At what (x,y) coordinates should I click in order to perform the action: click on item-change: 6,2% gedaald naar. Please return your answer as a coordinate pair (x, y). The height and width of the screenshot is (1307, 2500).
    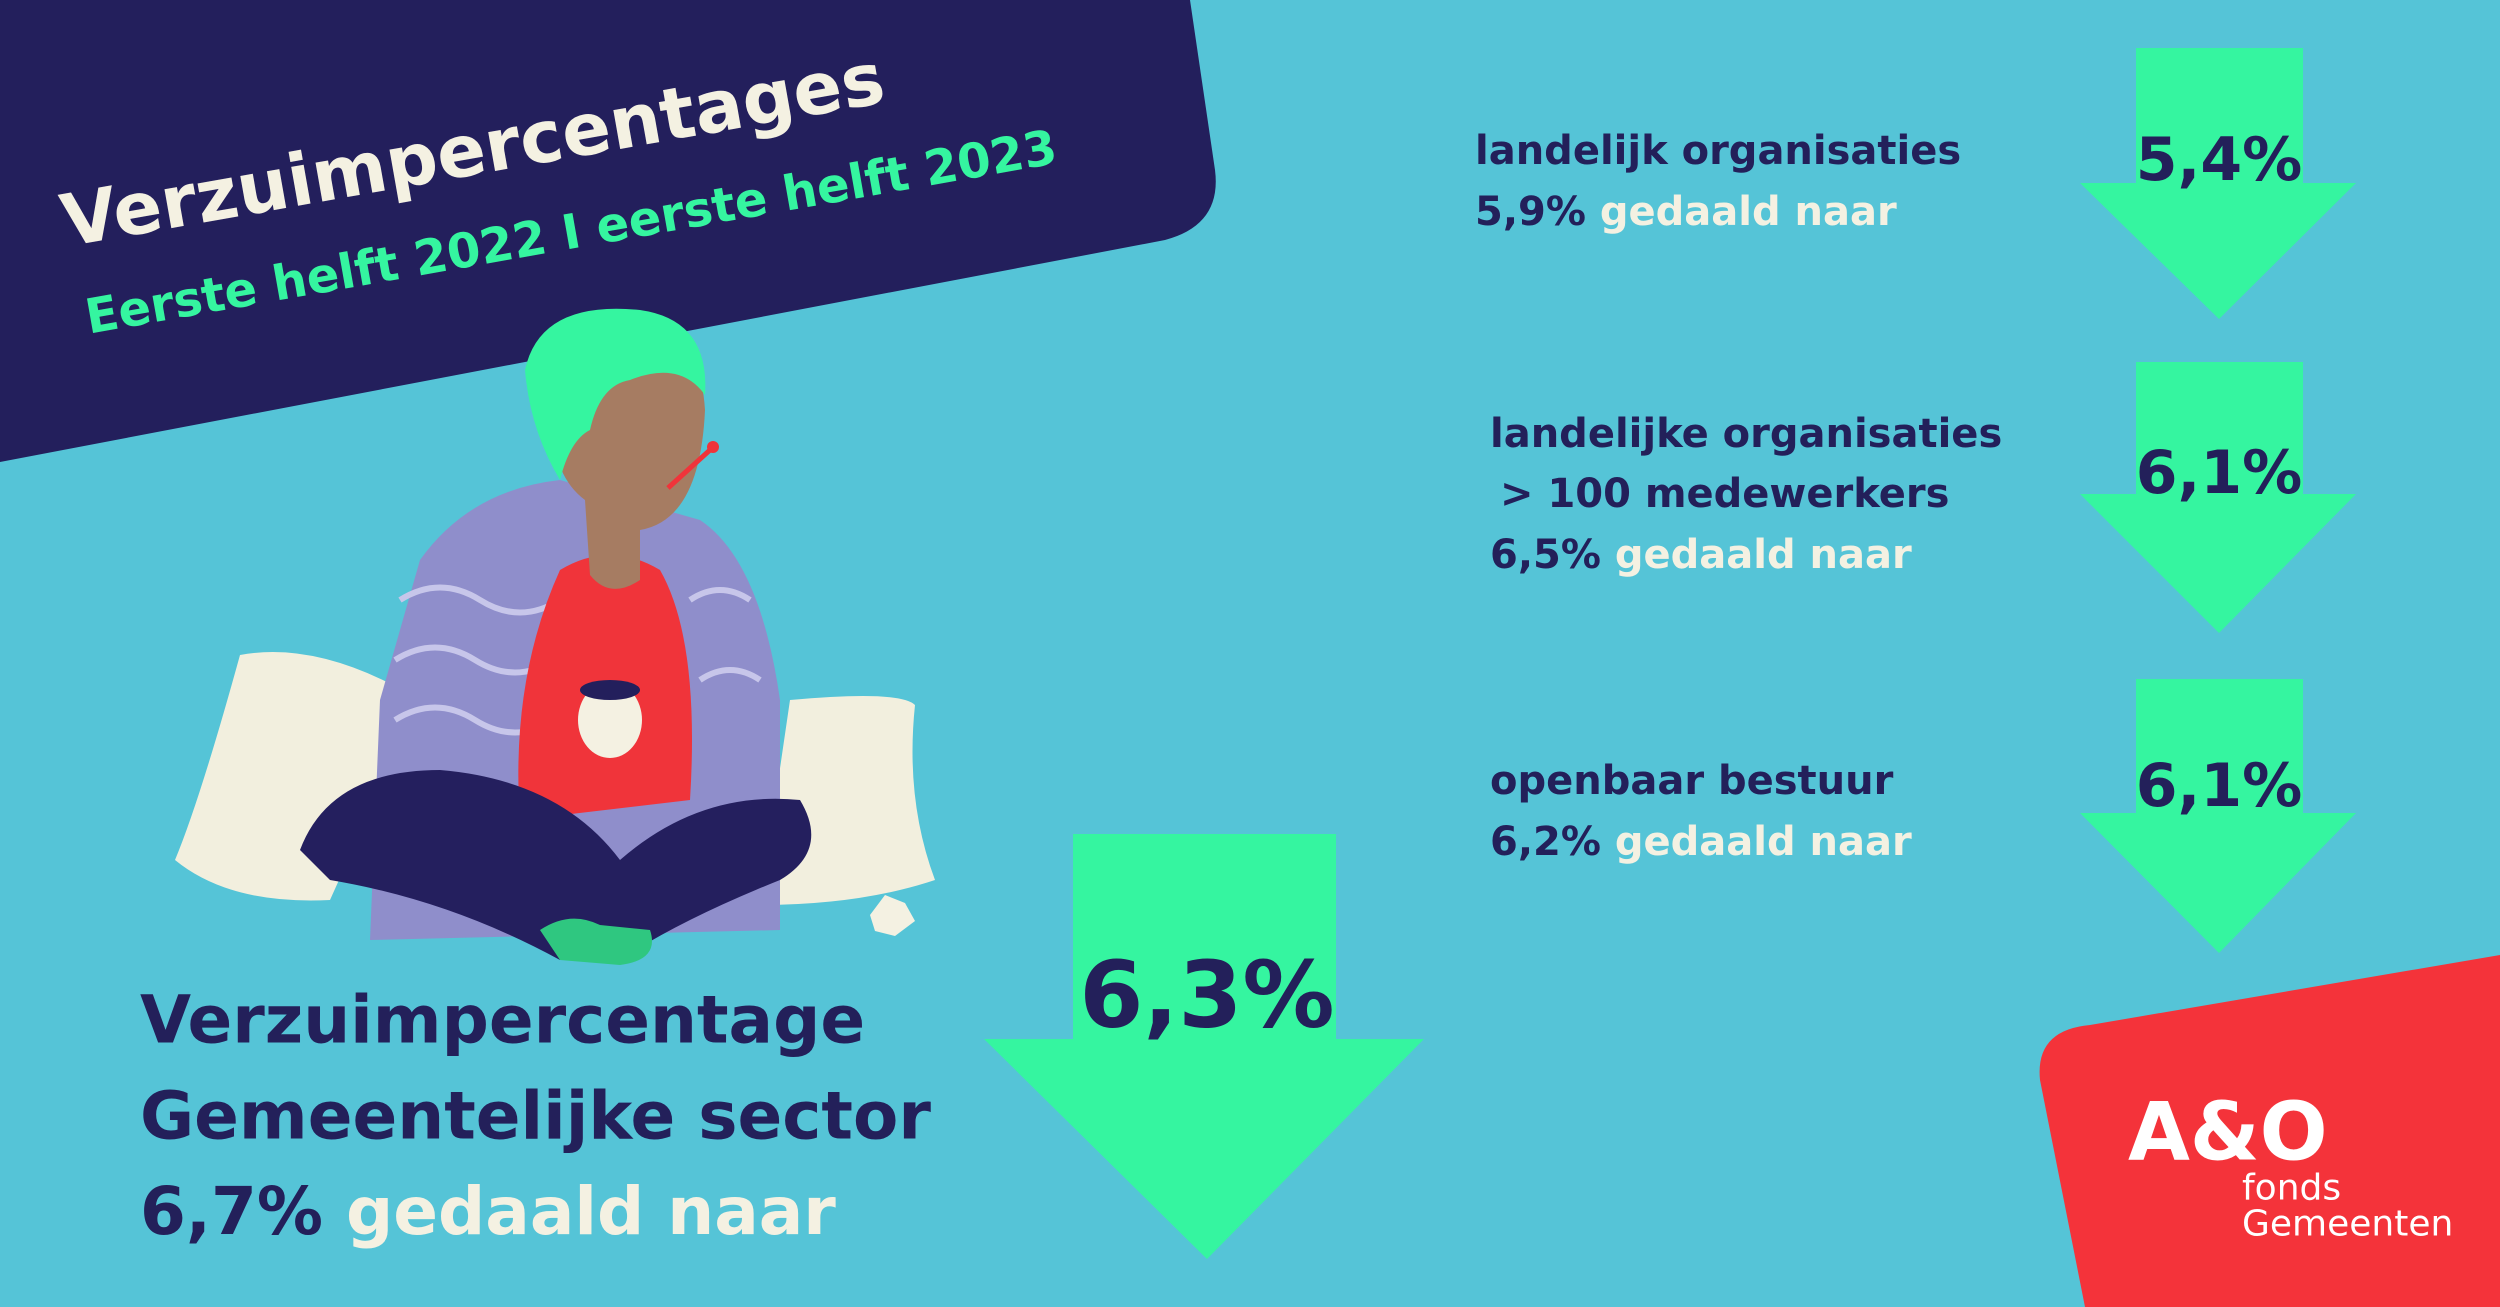
    Looking at the image, I should click on (1701, 842).